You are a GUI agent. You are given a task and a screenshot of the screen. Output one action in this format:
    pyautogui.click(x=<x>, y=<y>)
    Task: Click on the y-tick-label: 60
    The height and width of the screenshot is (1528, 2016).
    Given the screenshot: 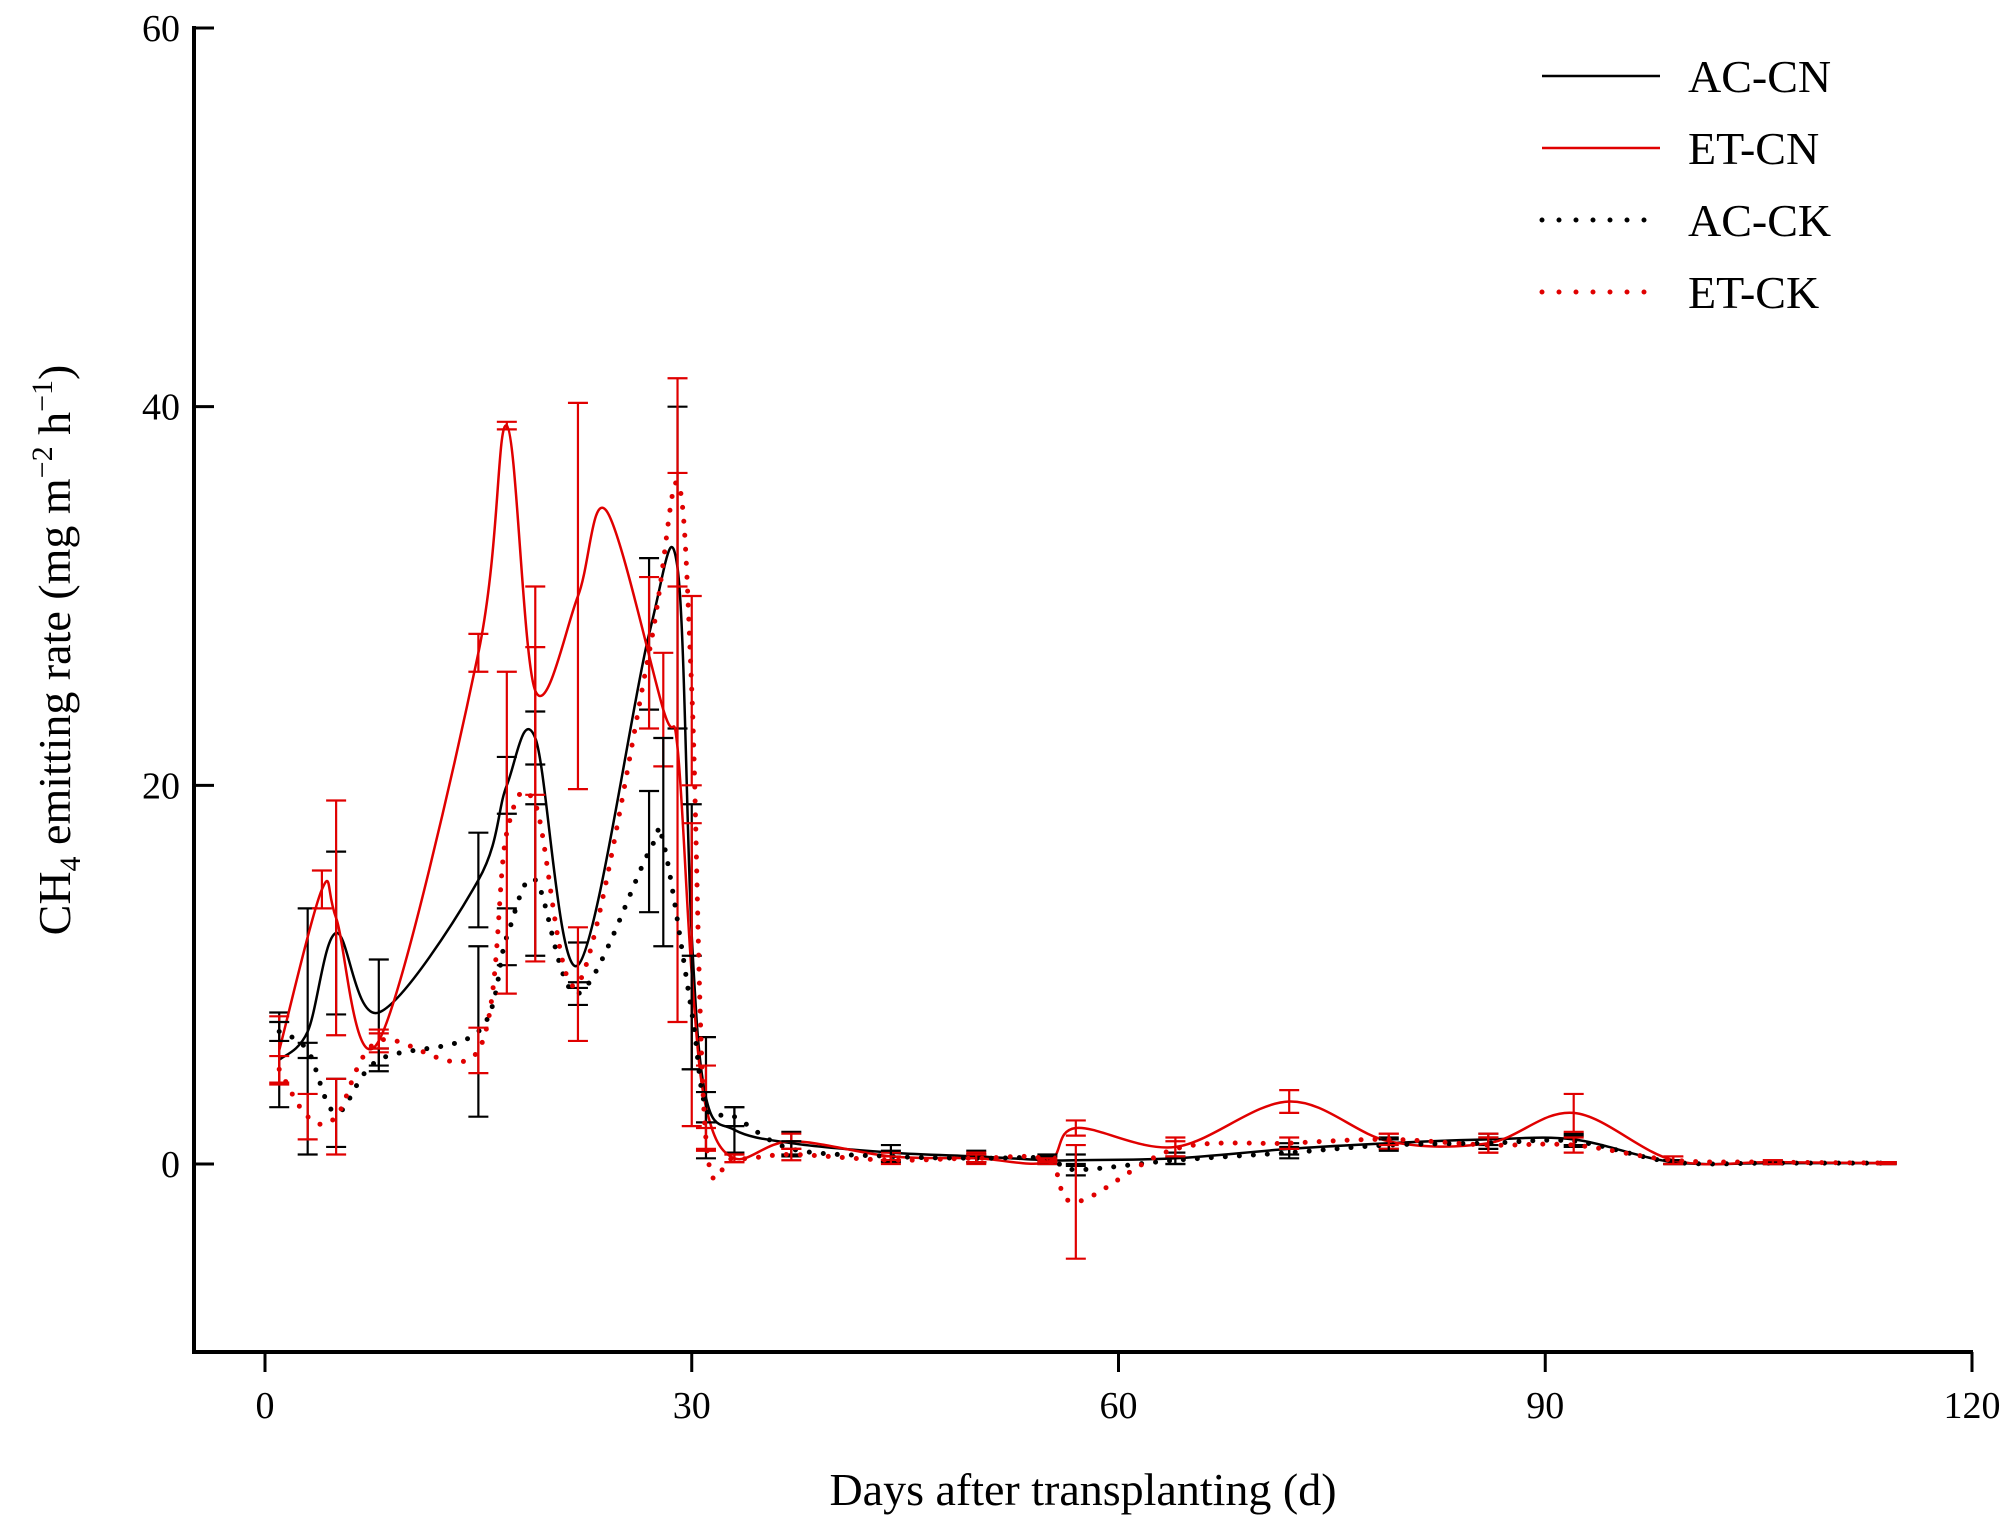 What is the action you would take?
    pyautogui.click(x=161, y=29)
    